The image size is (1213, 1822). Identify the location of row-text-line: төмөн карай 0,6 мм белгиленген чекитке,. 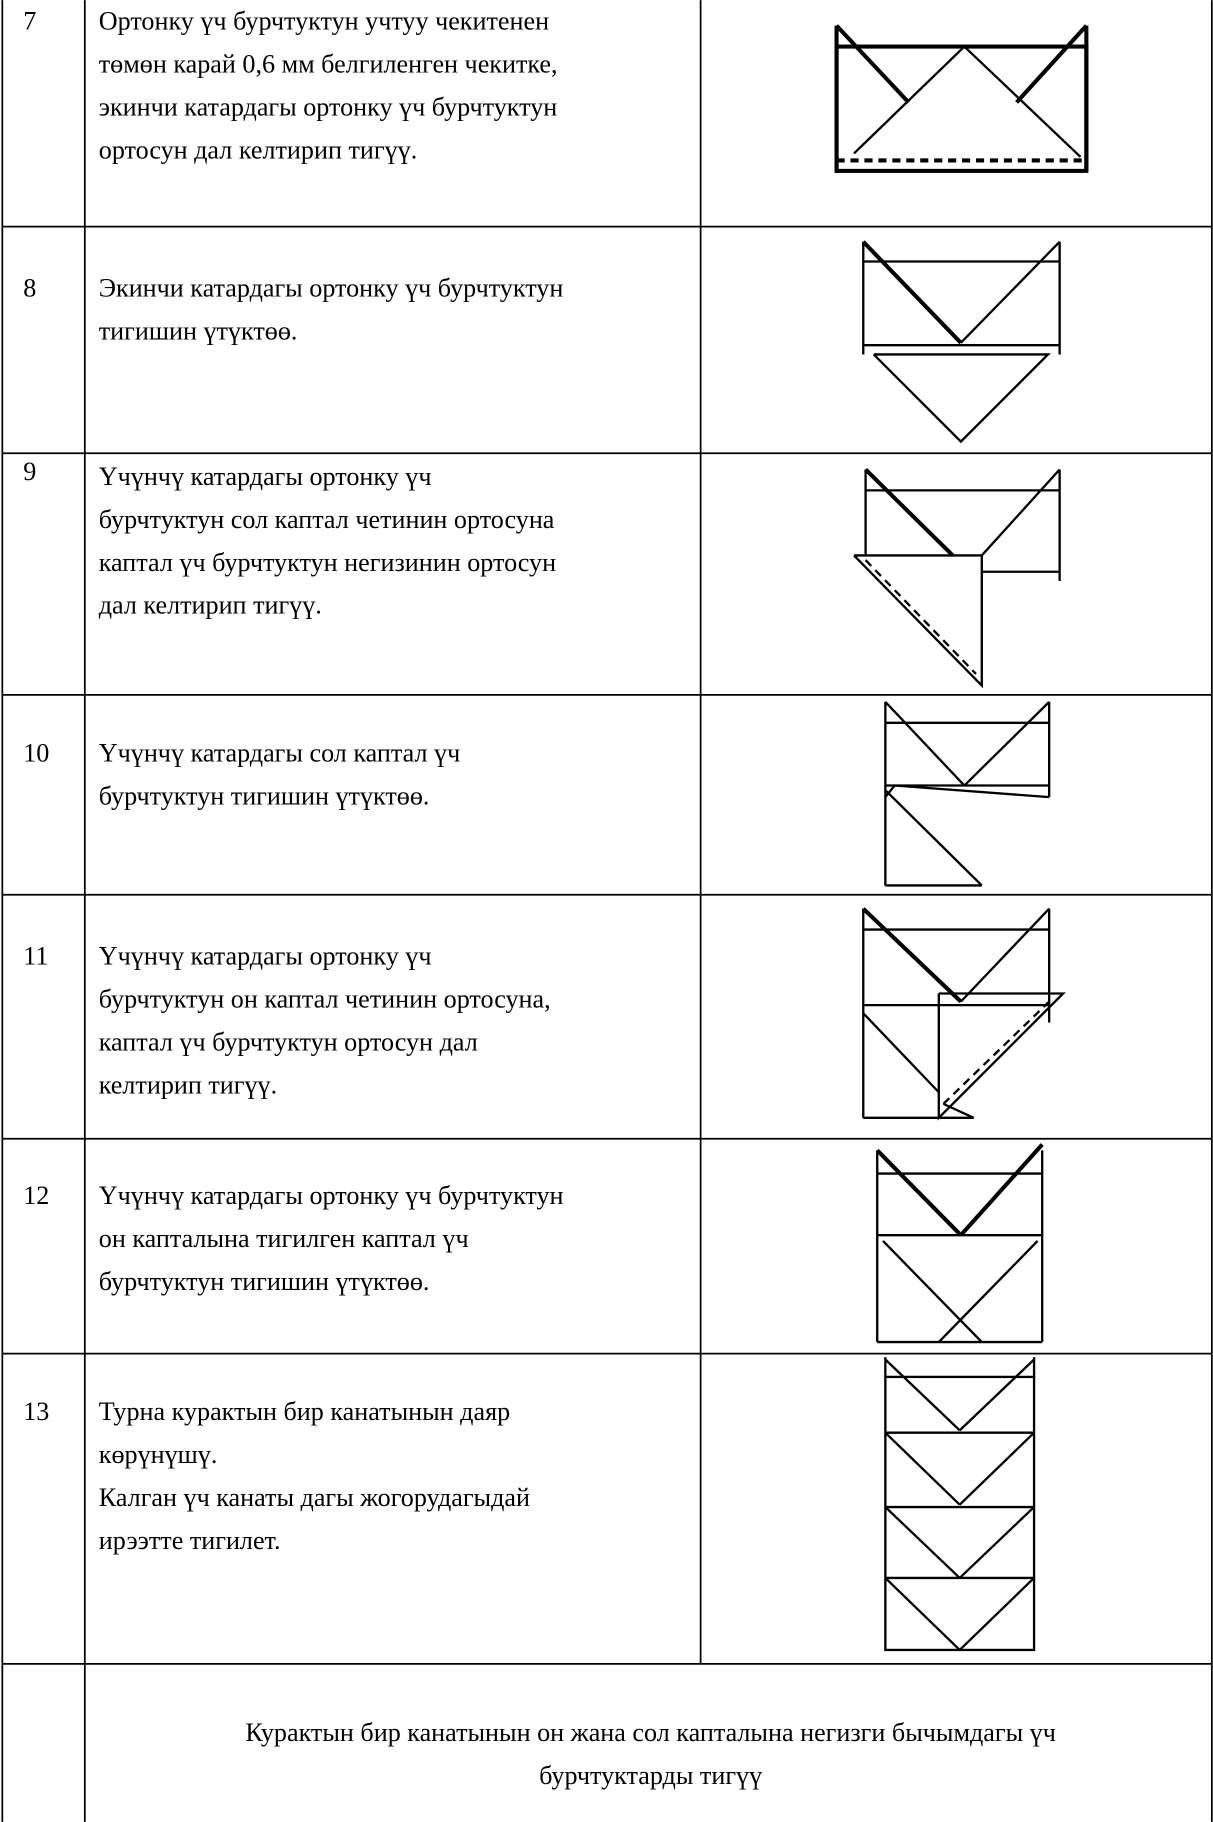
(328, 63).